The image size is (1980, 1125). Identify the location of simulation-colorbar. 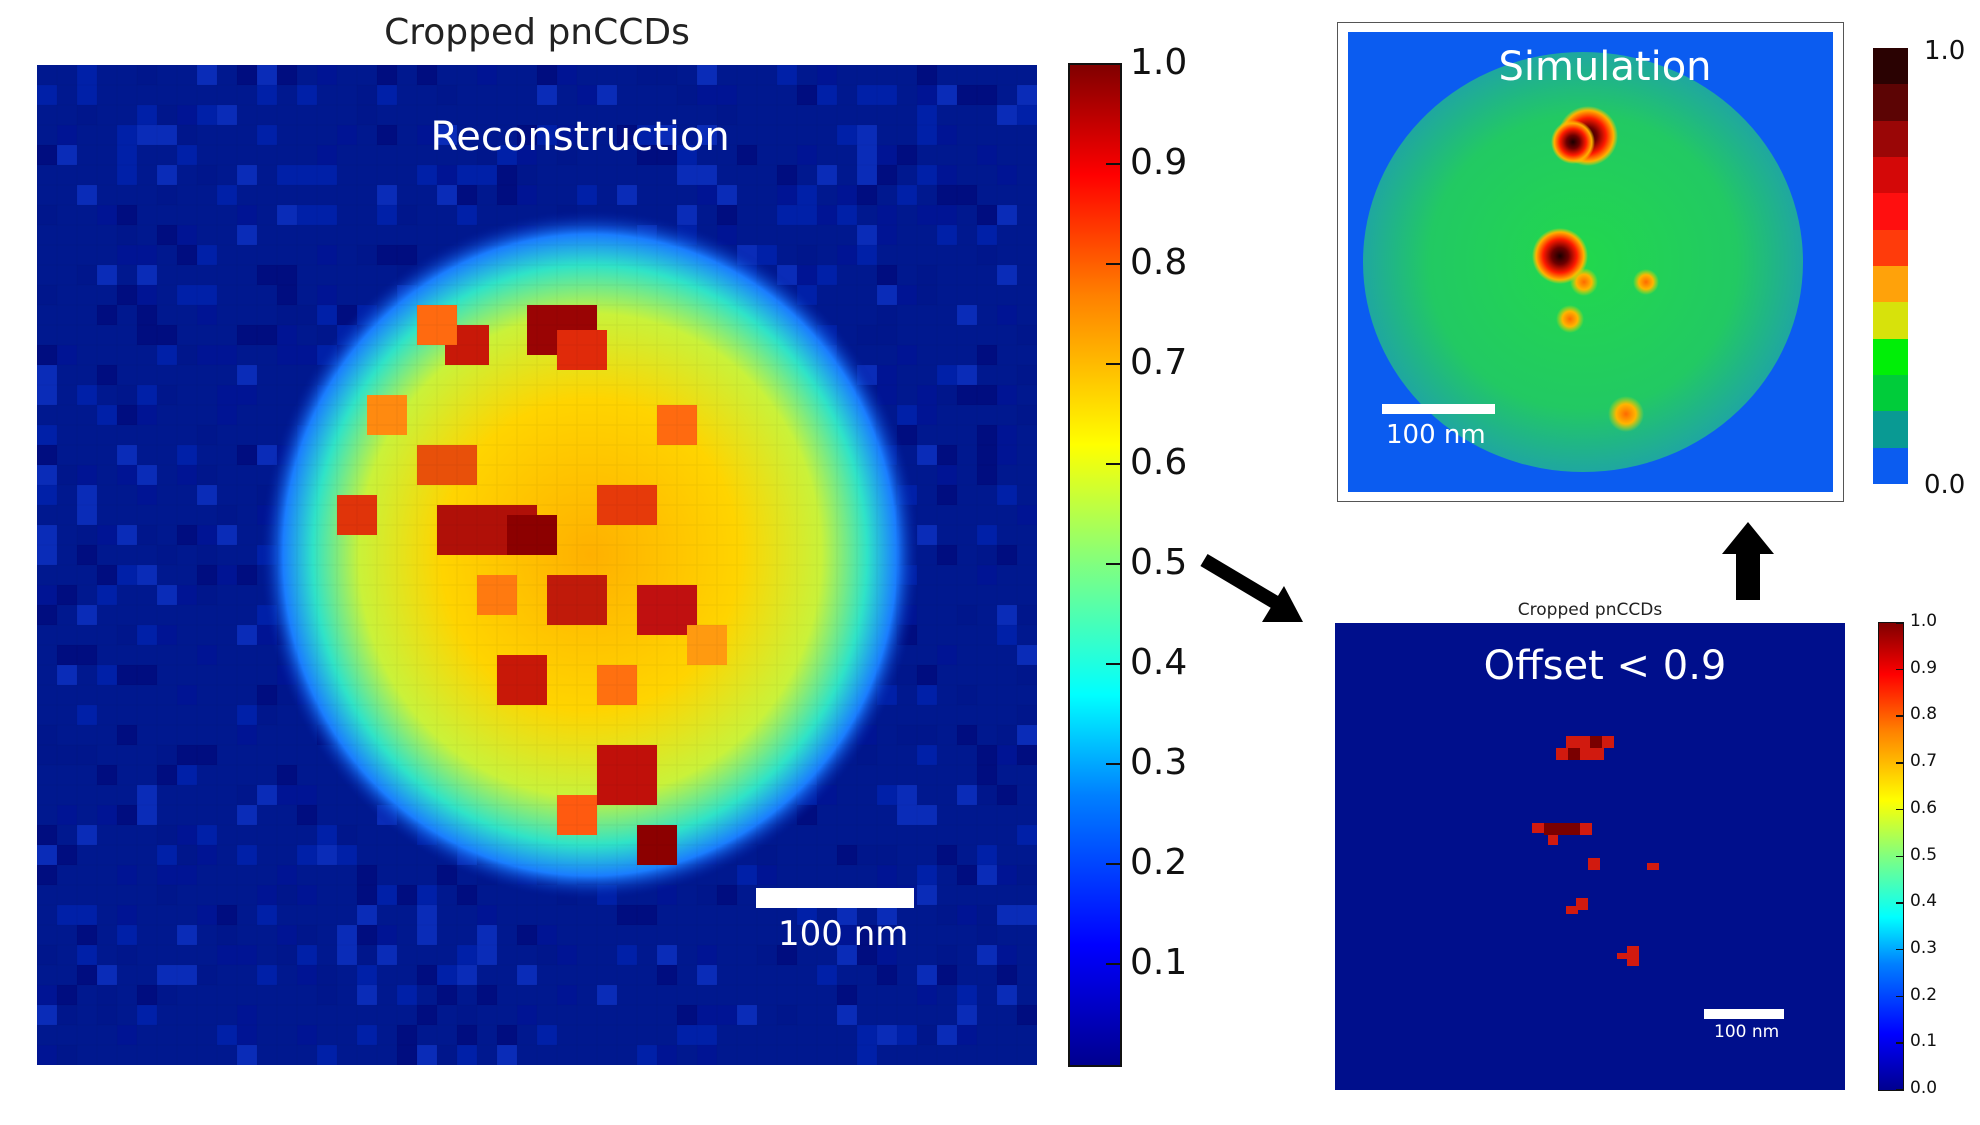
(1890, 266).